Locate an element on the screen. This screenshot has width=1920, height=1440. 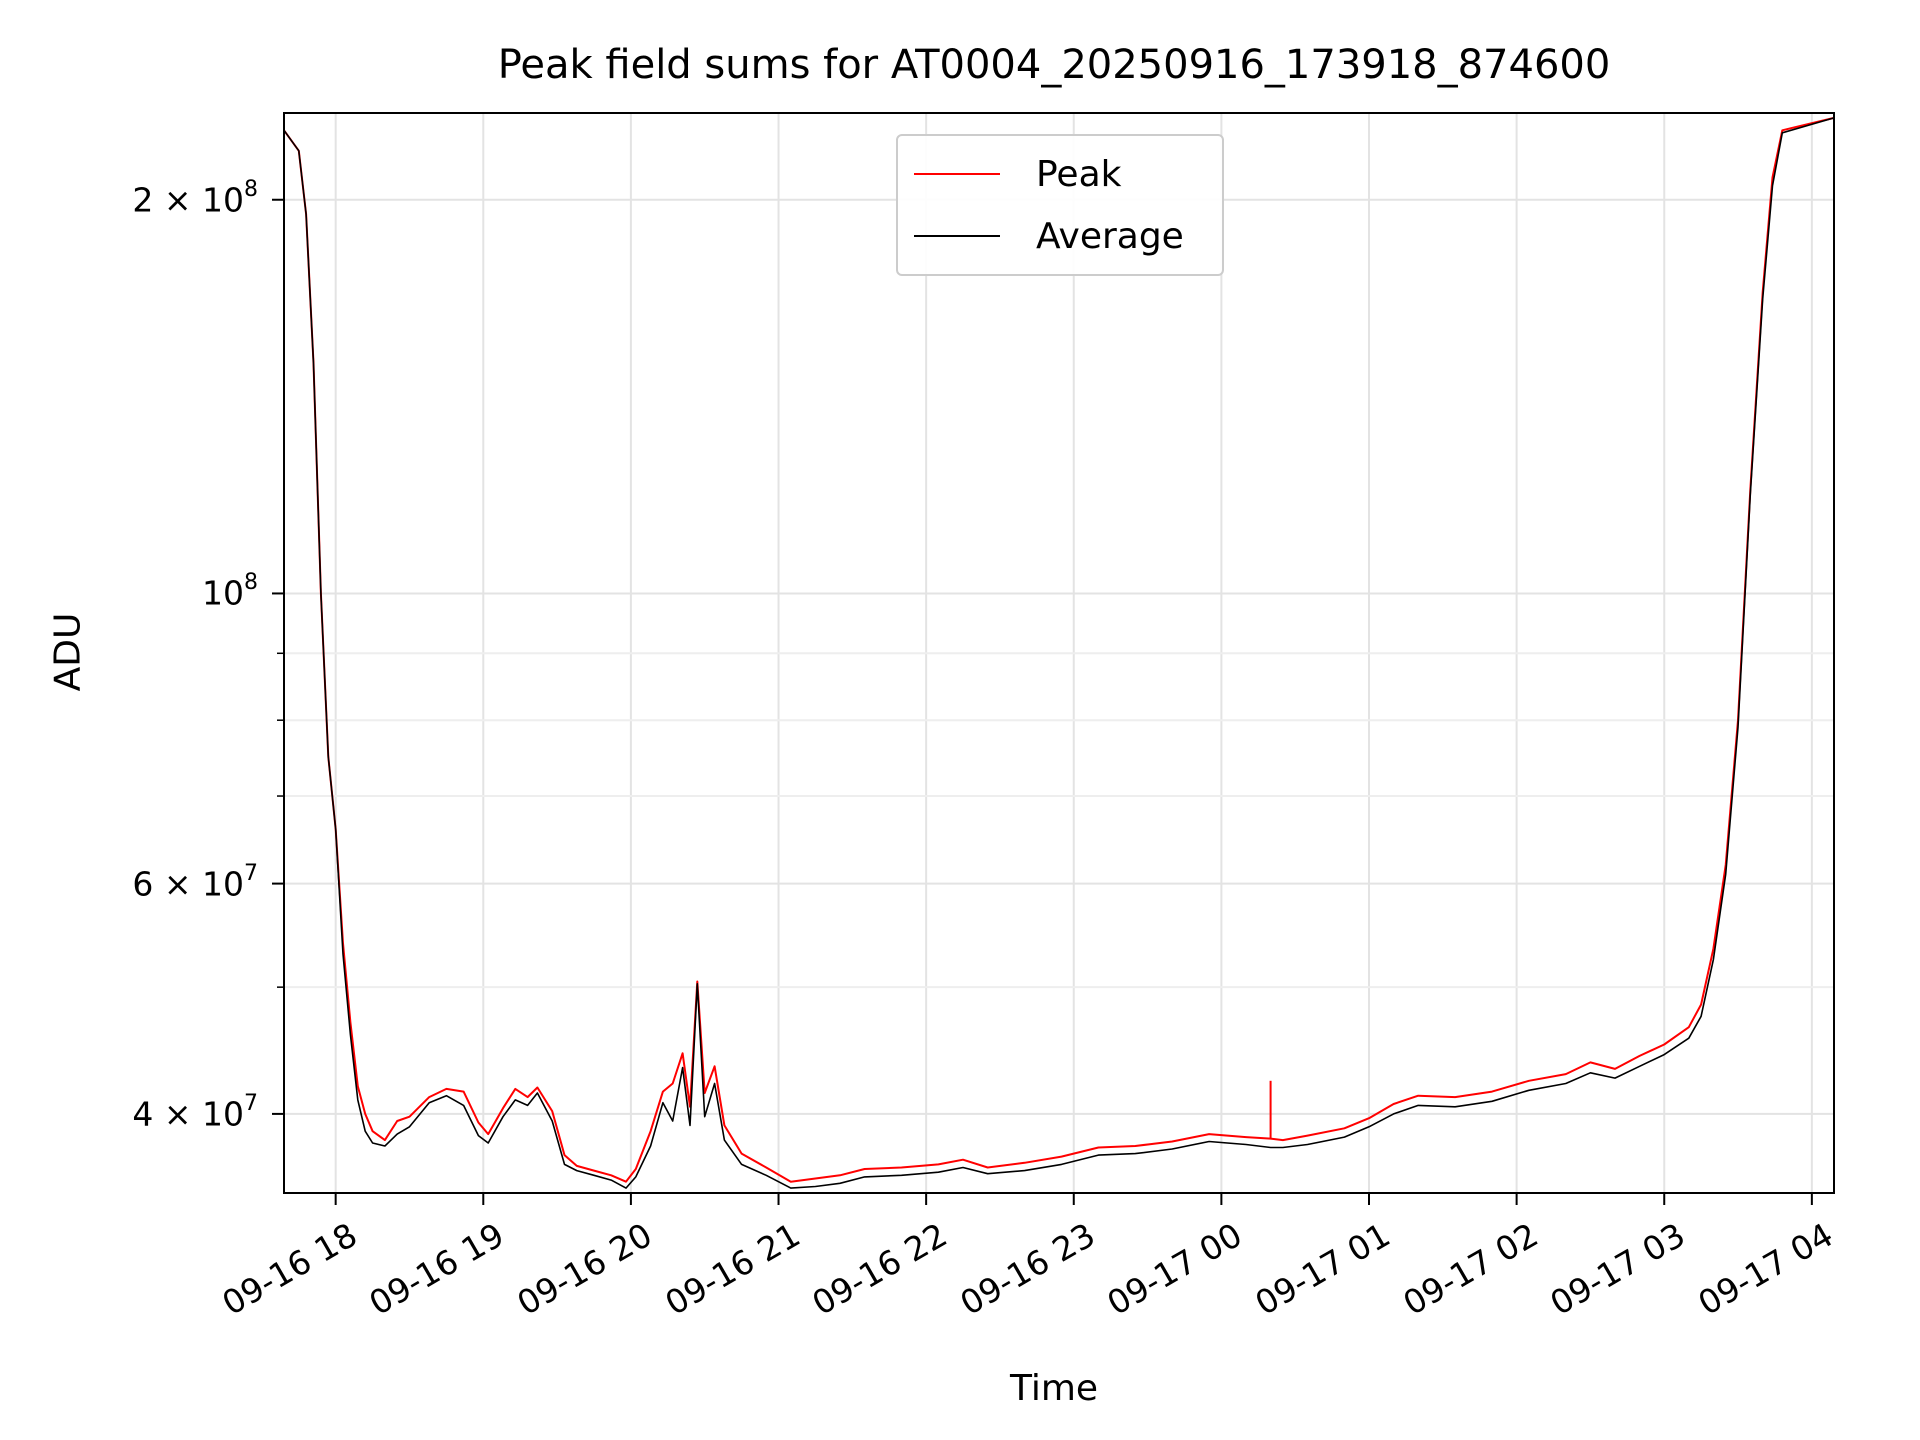
y-tick-label: 4 × 107 is located at coordinates (195, 1112).